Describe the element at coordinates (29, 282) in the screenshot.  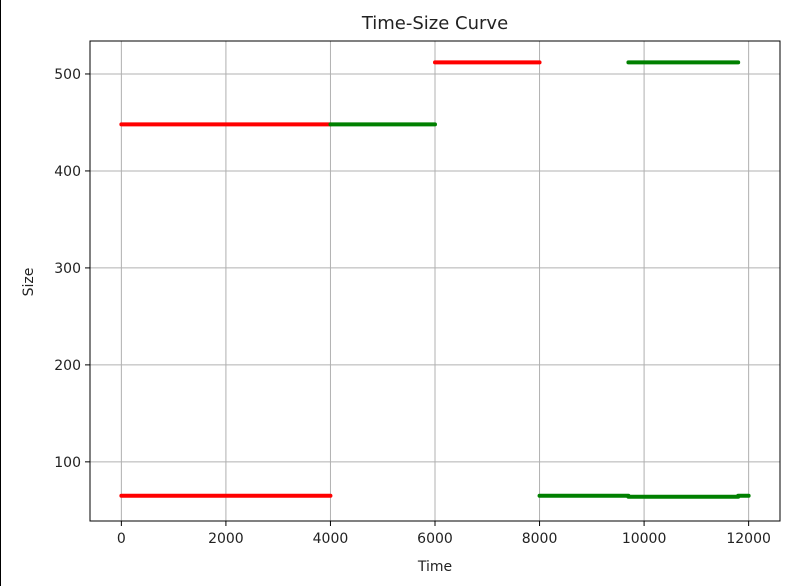
I see `y-axis-label: Size` at that location.